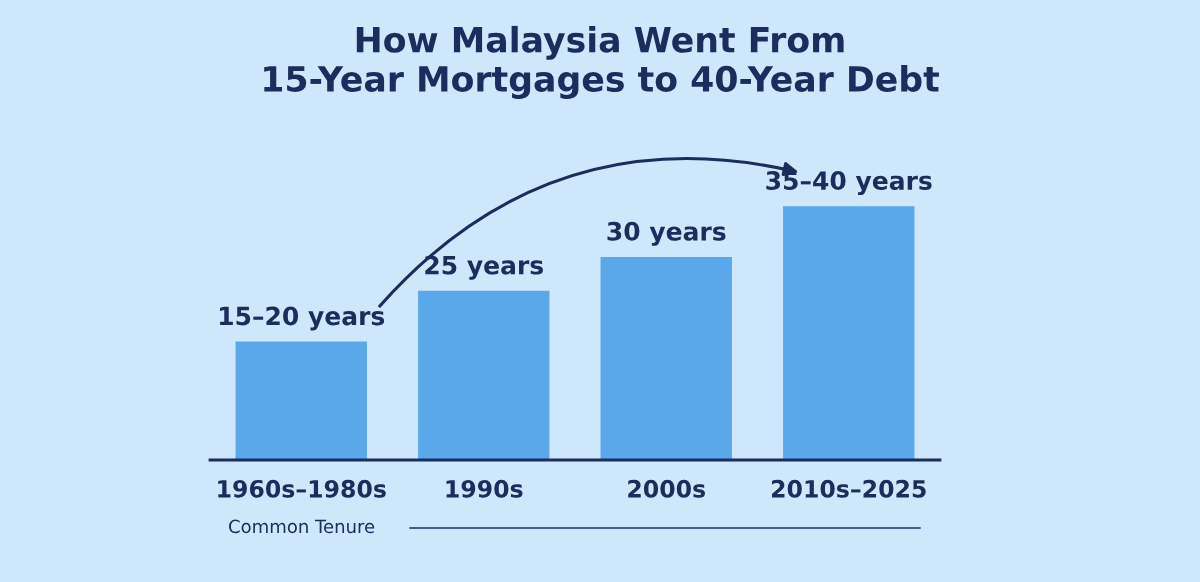  I want to click on x-tick-label: 1990s, so click(484, 488).